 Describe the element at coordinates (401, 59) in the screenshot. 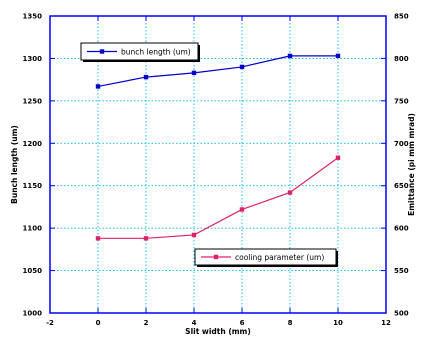

I see `y-right-tick-label: 800` at that location.